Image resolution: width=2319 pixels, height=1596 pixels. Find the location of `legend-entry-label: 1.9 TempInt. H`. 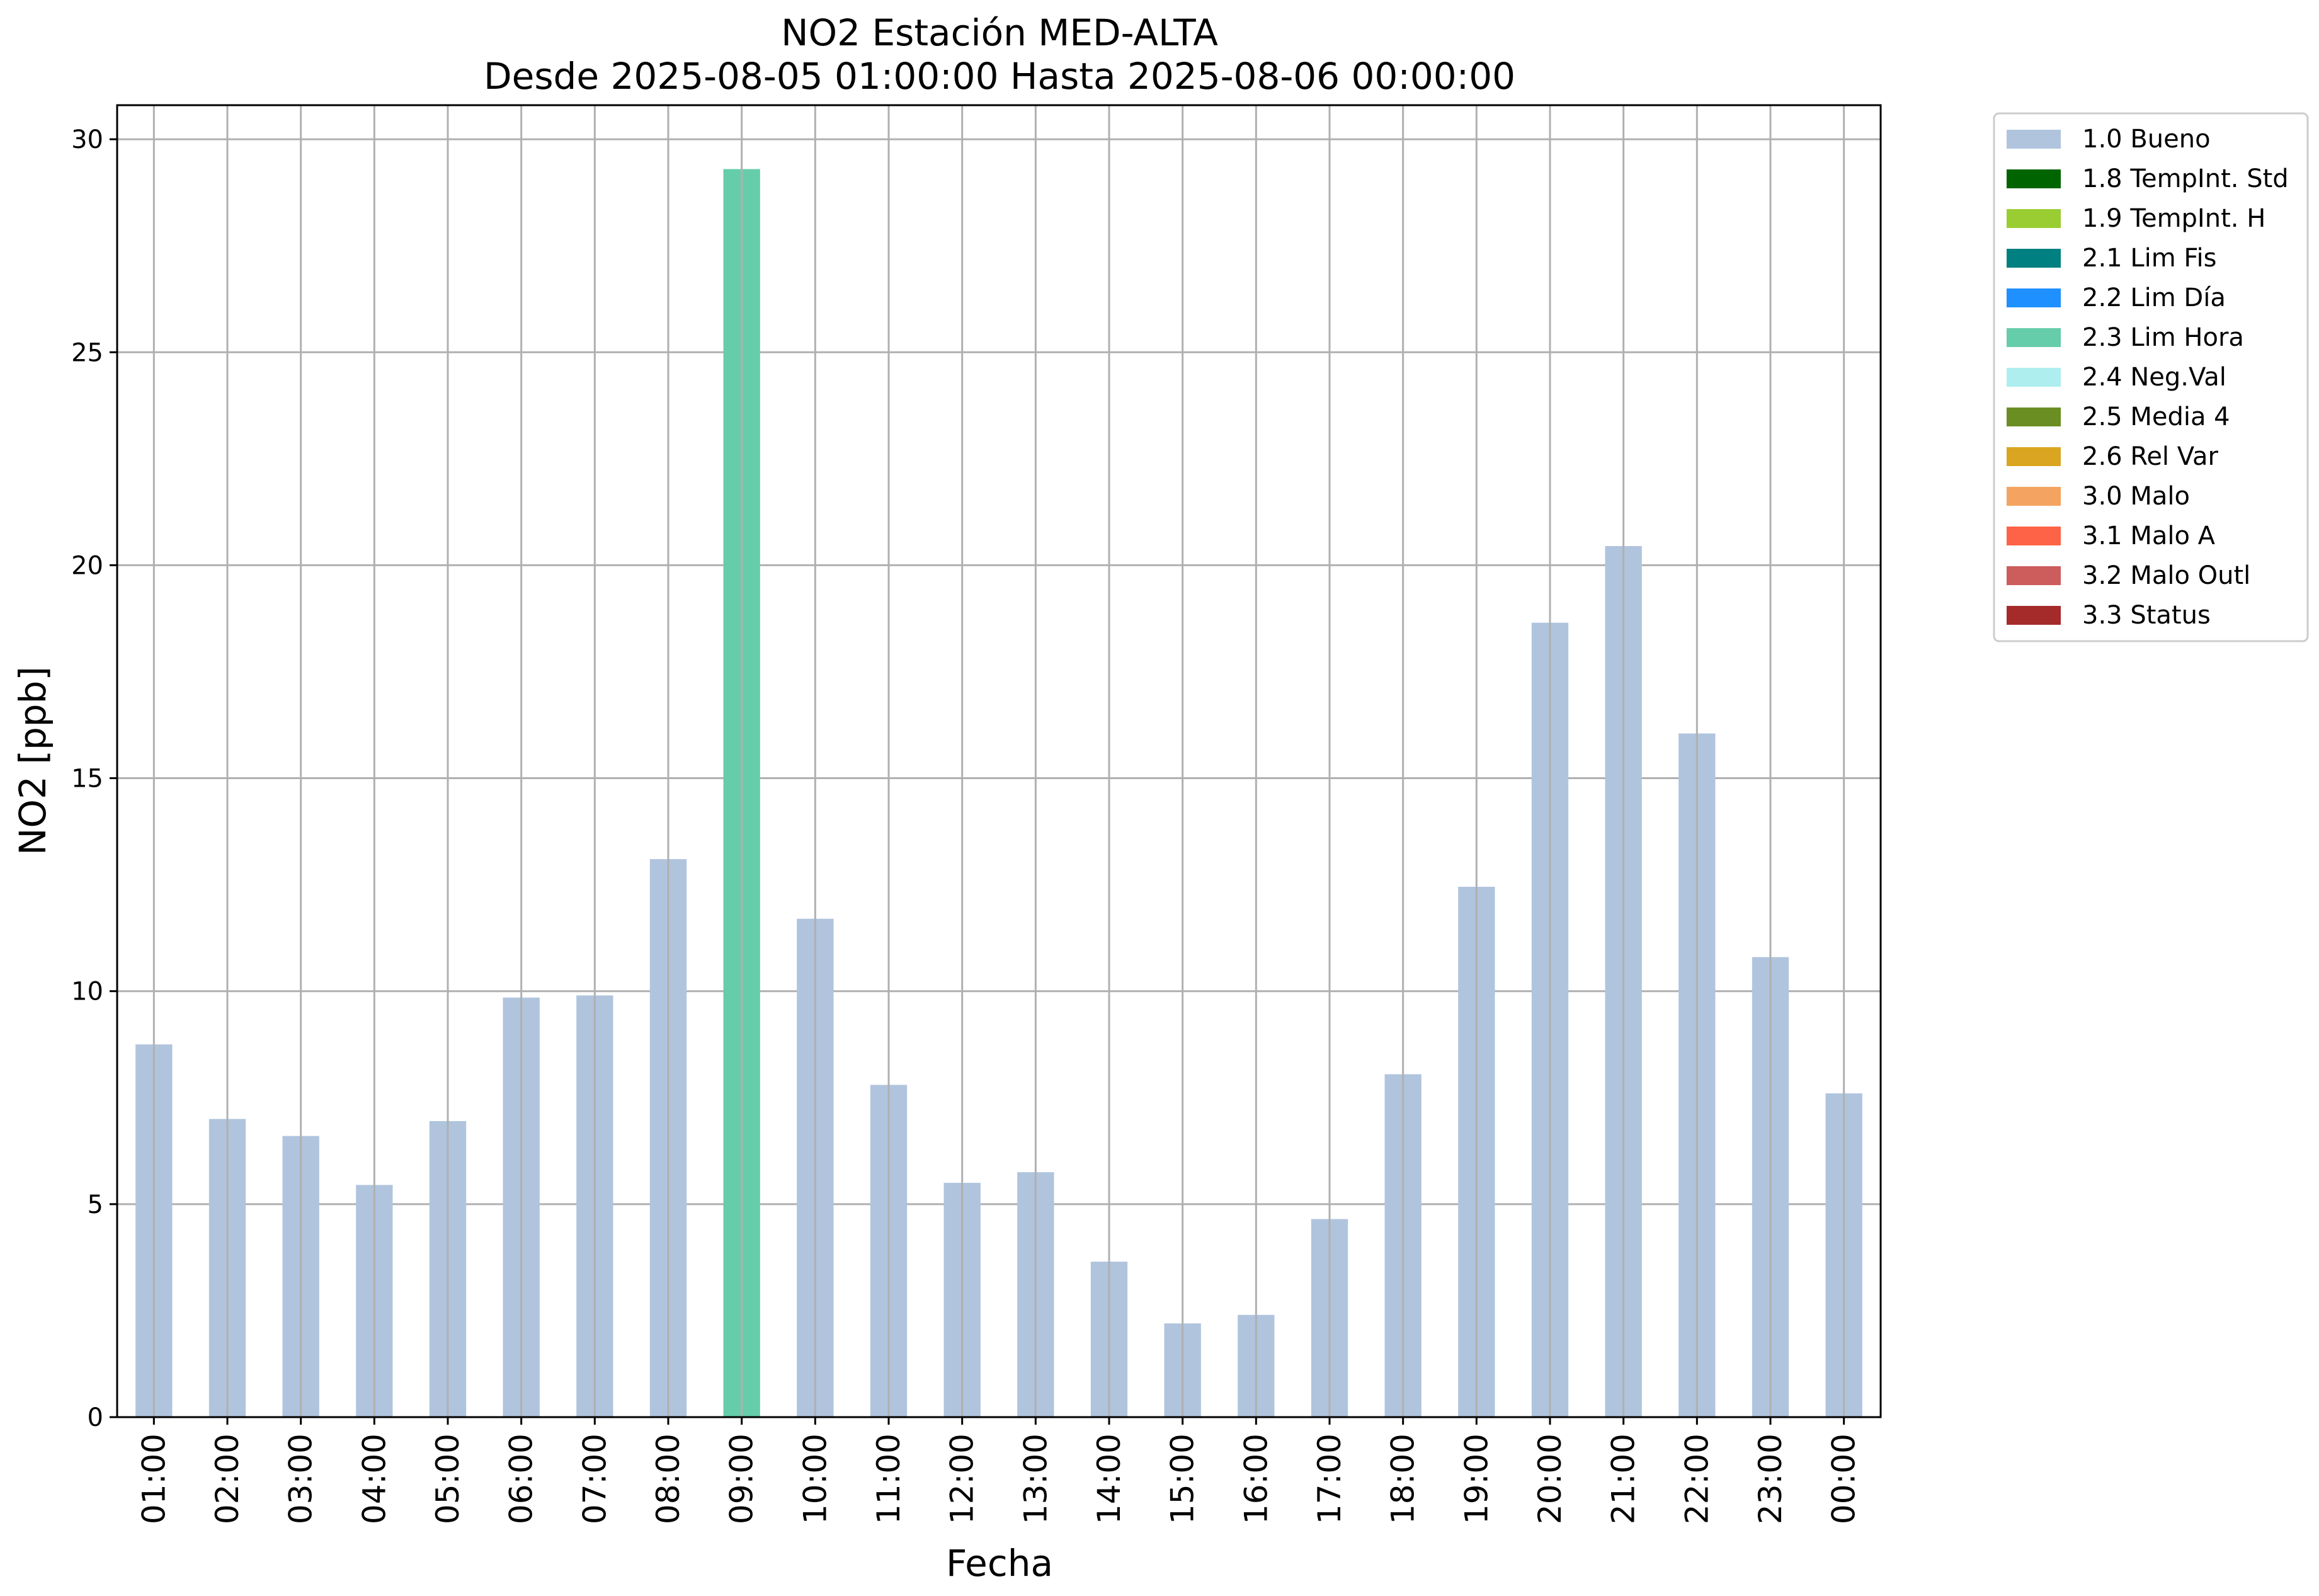

legend-entry-label: 1.9 TempInt. H is located at coordinates (2173, 218).